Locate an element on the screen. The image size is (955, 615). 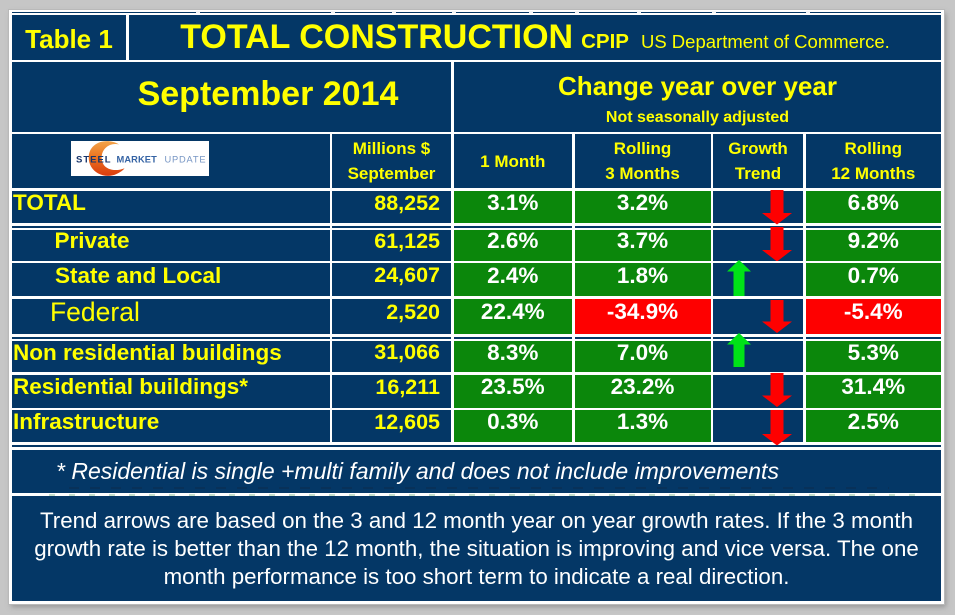
svg-text: MARKET is located at coordinates (137, 160).